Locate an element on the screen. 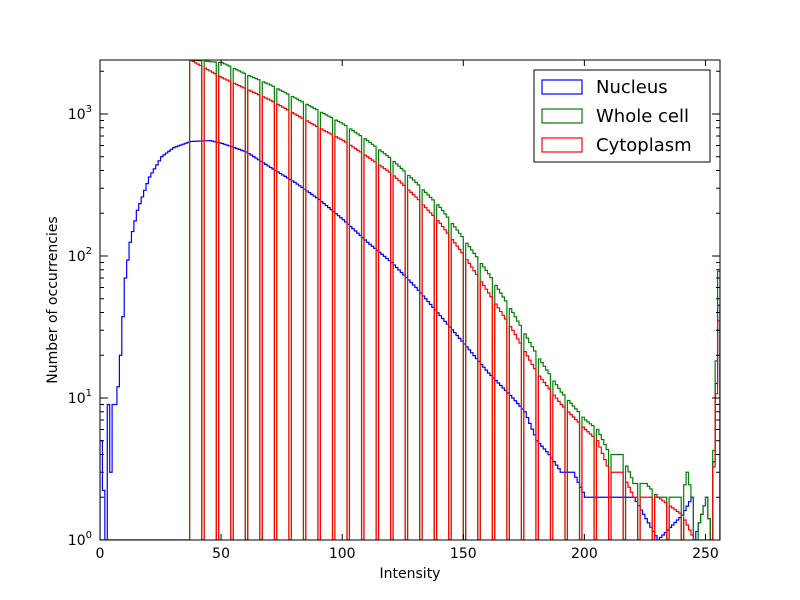  legend-entry: Whole cell is located at coordinates (642, 116).